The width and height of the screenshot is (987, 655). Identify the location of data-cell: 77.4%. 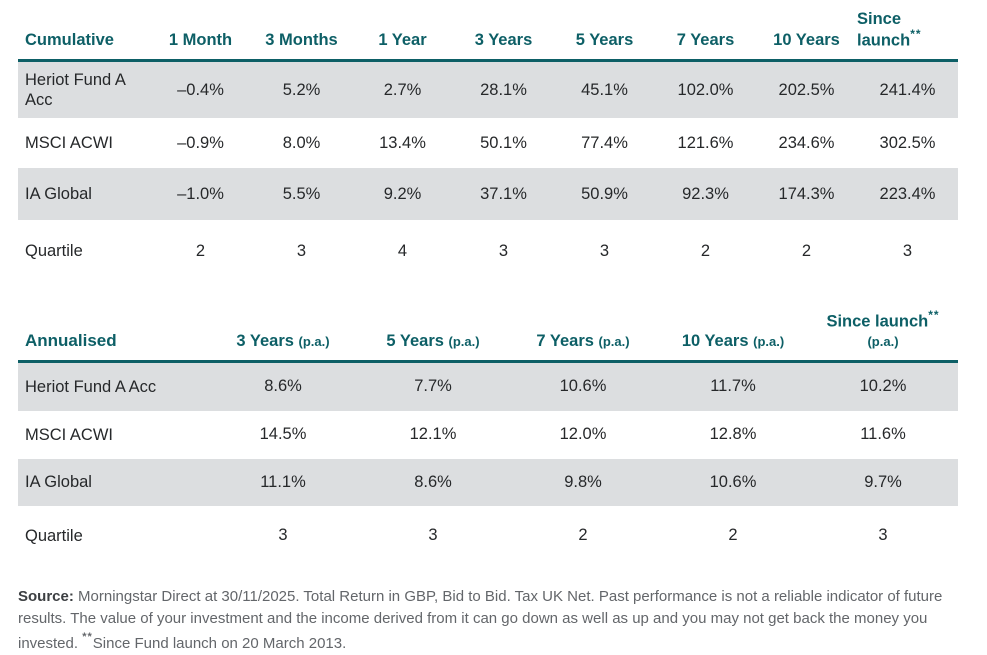
(604, 142).